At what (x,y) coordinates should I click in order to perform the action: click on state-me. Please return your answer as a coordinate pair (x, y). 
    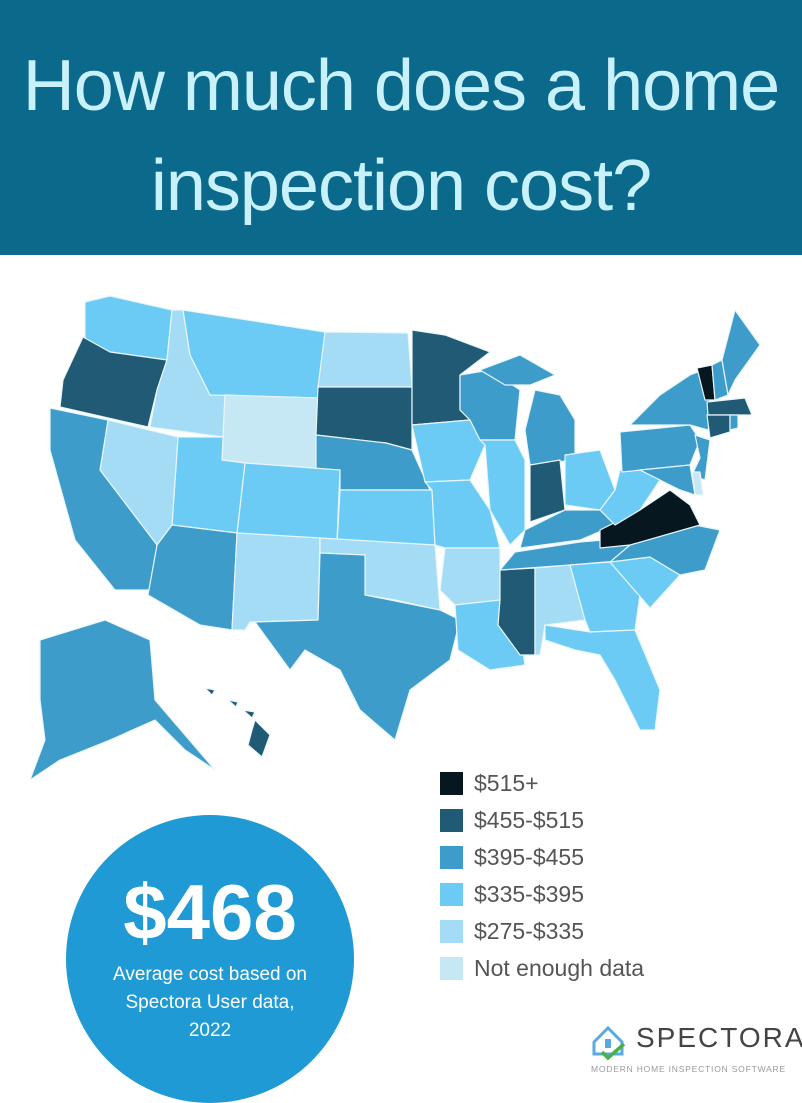
    Looking at the image, I should click on (741, 352).